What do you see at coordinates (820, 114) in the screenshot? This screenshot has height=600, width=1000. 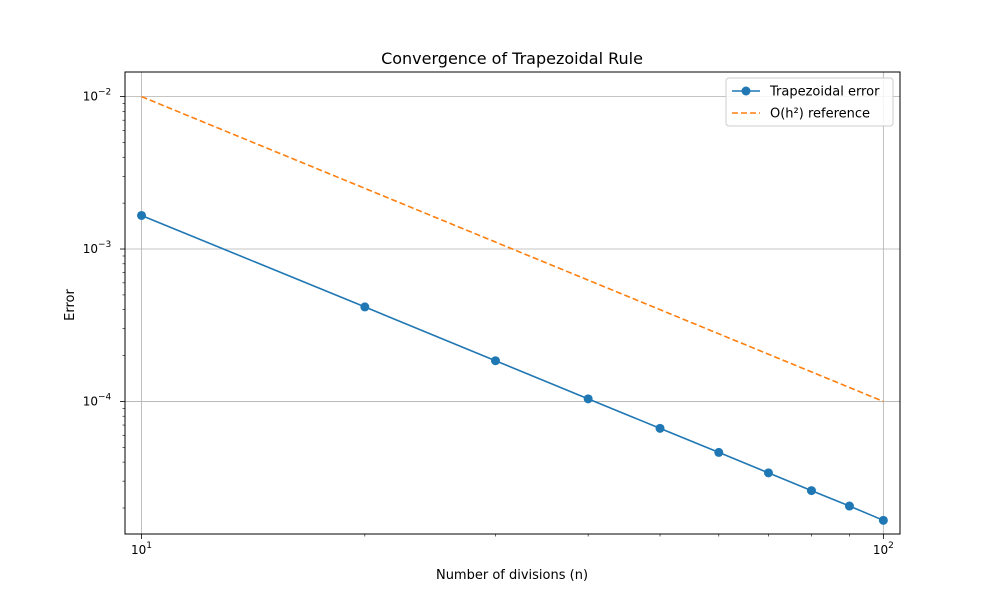 I see `legend-label-2: O(h²) reference` at bounding box center [820, 114].